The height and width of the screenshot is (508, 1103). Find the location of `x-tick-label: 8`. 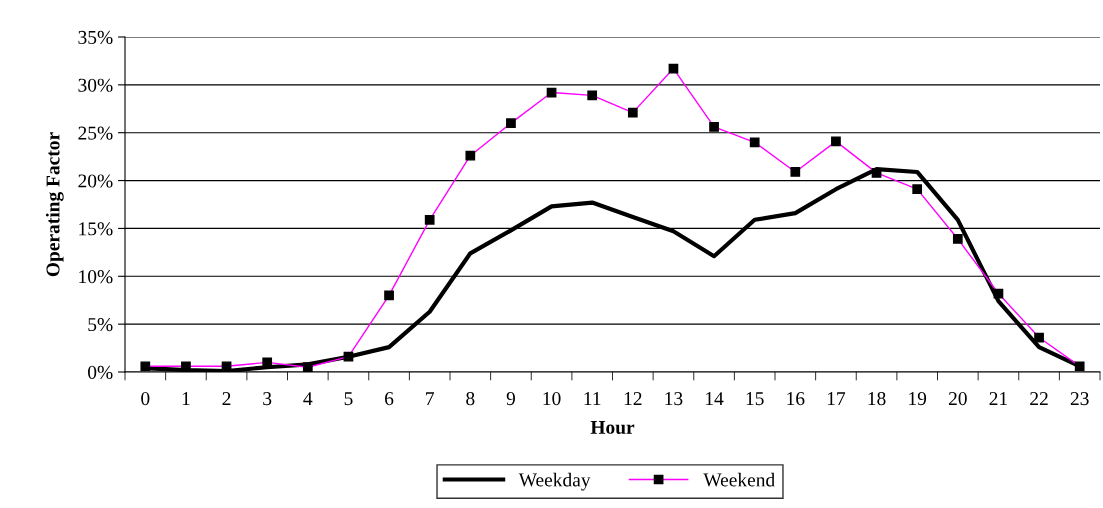

x-tick-label: 8 is located at coordinates (470, 399).